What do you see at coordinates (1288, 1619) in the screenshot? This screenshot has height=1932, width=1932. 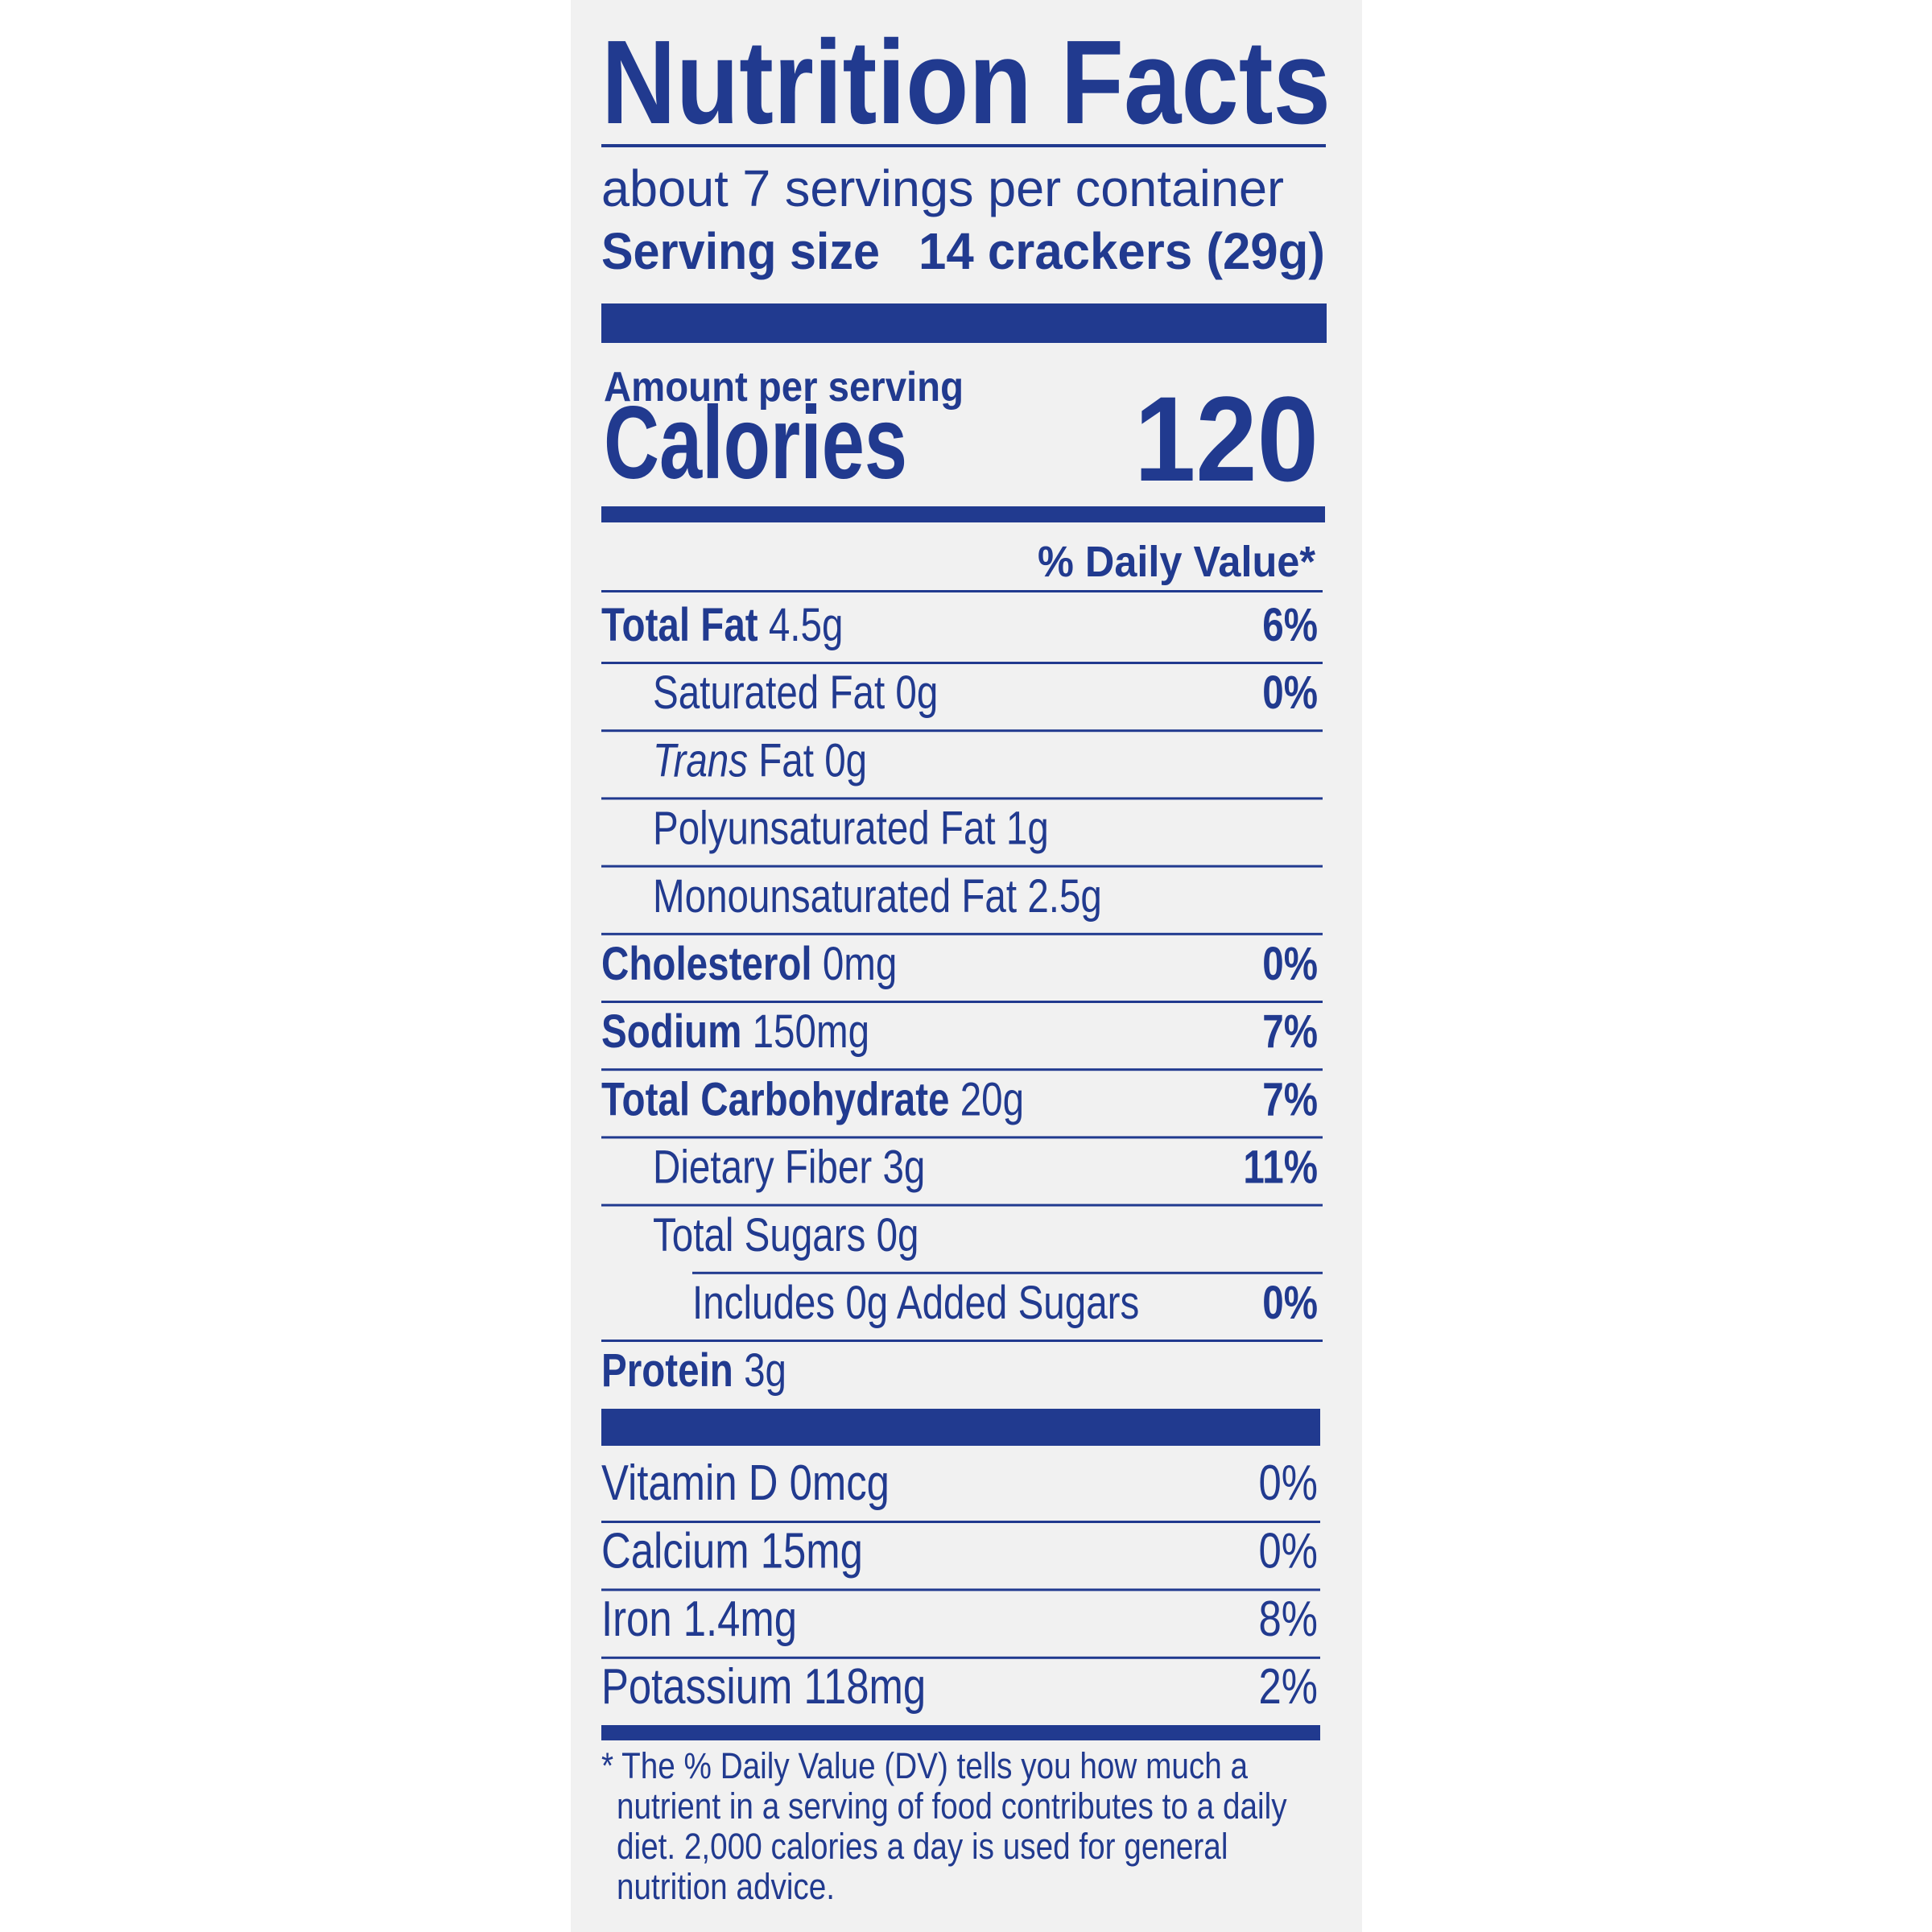 I see `vitamin-dv: 8%` at bounding box center [1288, 1619].